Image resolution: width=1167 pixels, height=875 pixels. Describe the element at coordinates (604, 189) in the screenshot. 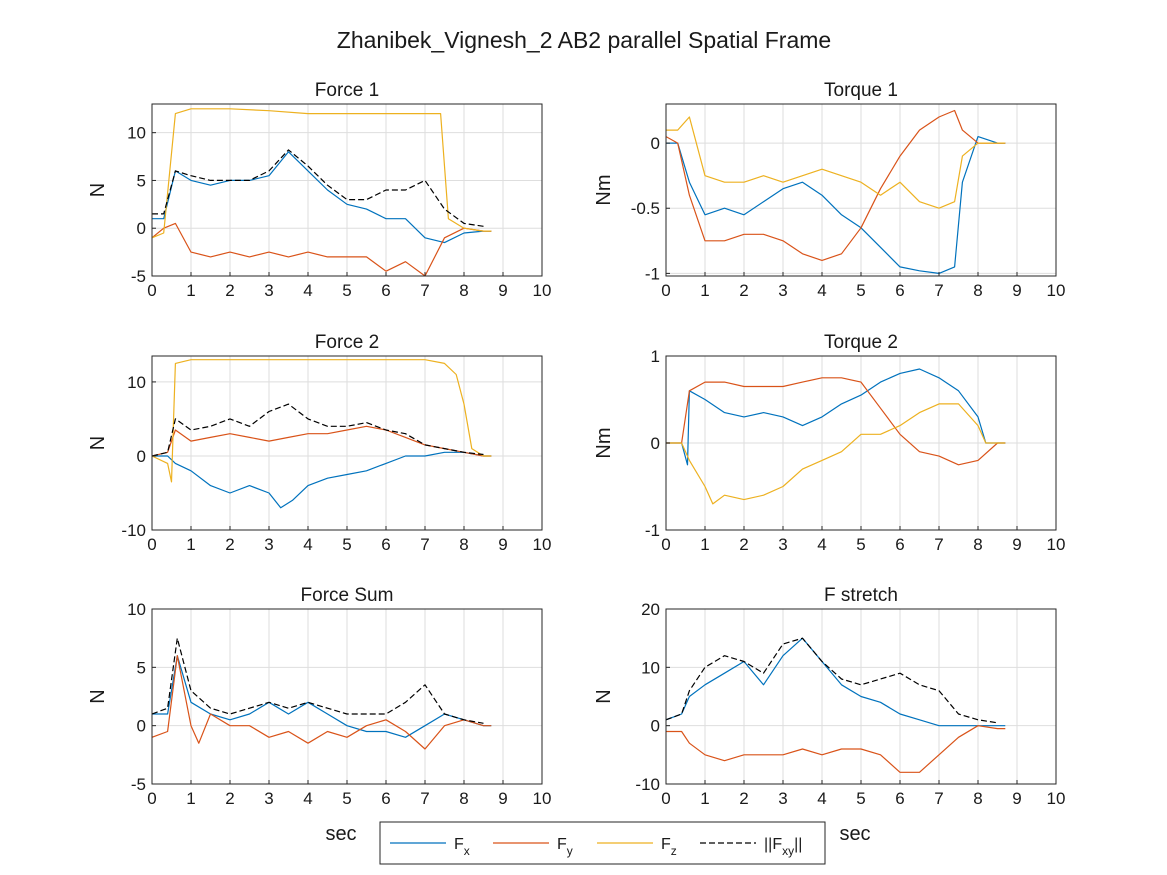

I see `y-axis-label: Nm` at that location.